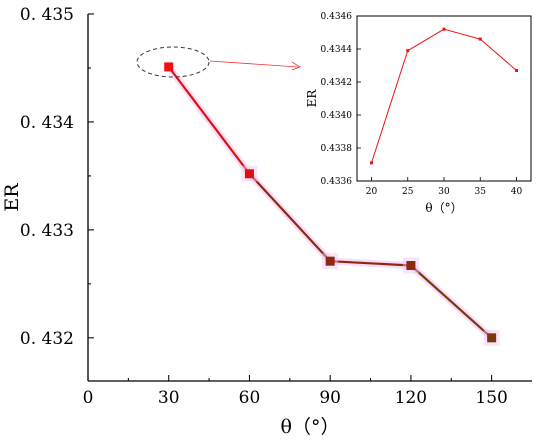  Describe the element at coordinates (12, 197) in the screenshot. I see `main-y-axis-label: ER` at that location.